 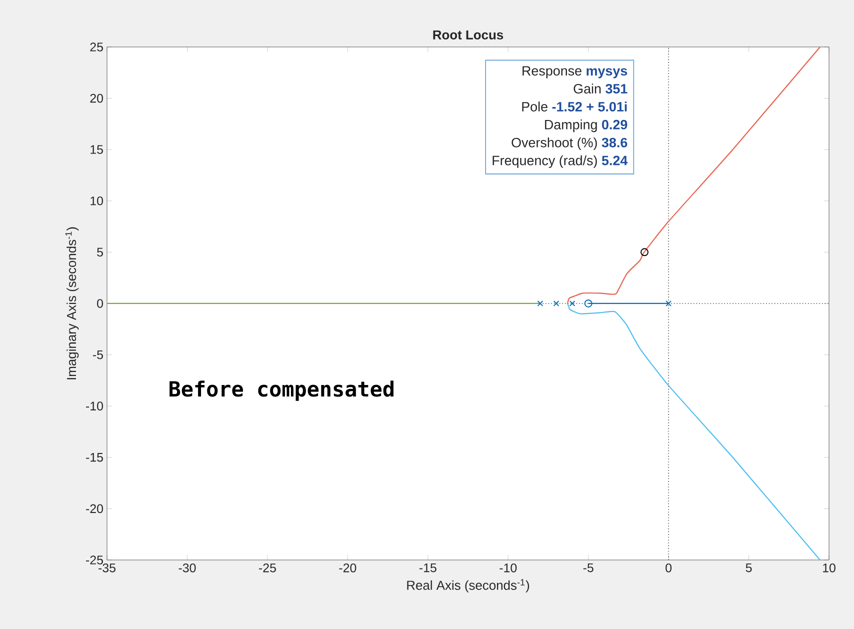 What do you see at coordinates (282, 390) in the screenshot?
I see `annotation: Before compensated` at bounding box center [282, 390].